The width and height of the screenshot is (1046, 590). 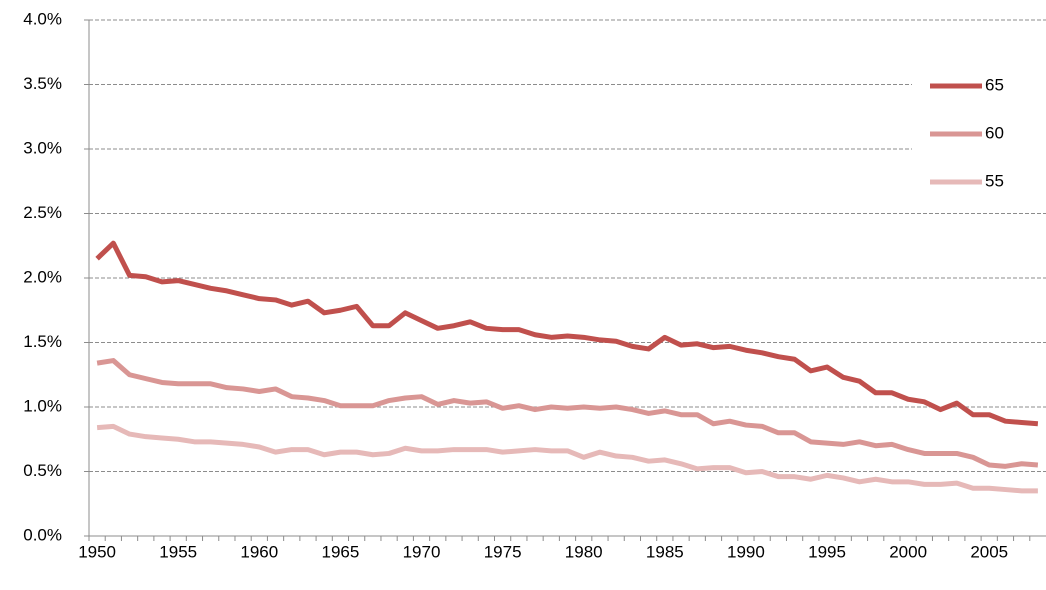 What do you see at coordinates (42, 534) in the screenshot?
I see `y-tick-label: 0.0%` at bounding box center [42, 534].